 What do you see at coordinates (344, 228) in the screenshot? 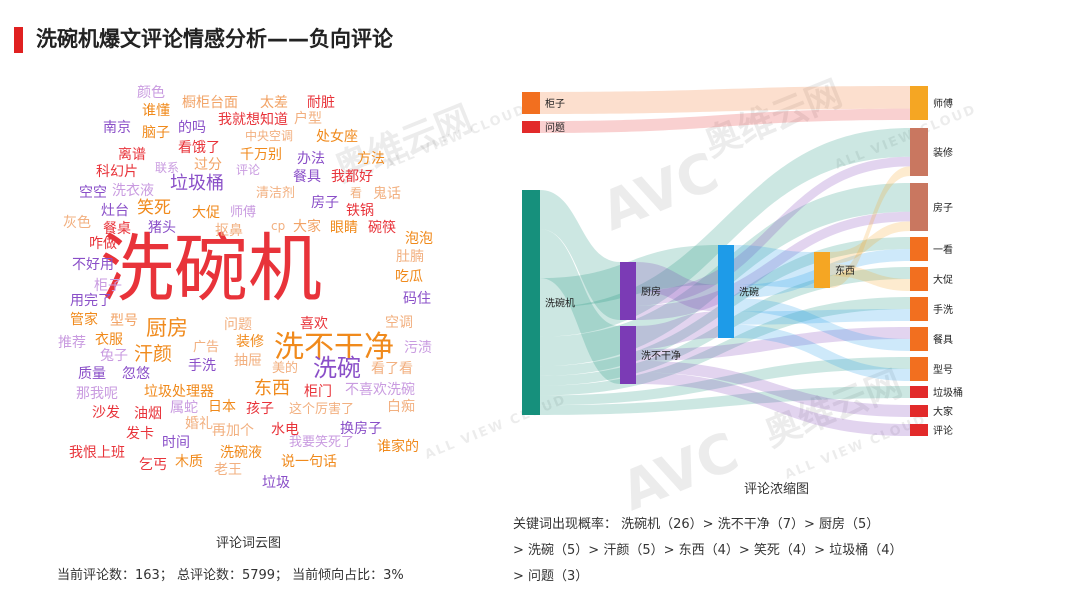
I see `wordcloud-word: 眼睛` at bounding box center [344, 228].